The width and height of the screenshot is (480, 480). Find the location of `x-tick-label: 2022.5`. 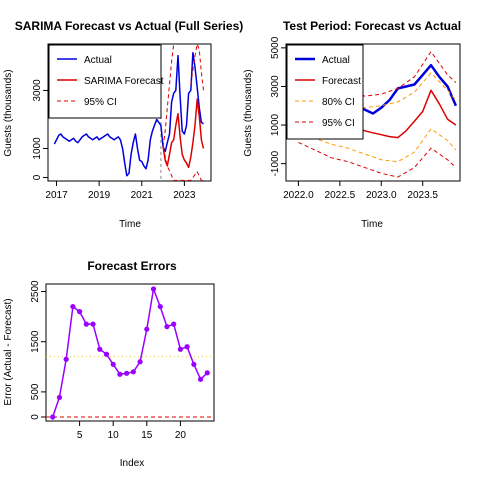

x-tick-label: 2022.5 is located at coordinates (340, 195).